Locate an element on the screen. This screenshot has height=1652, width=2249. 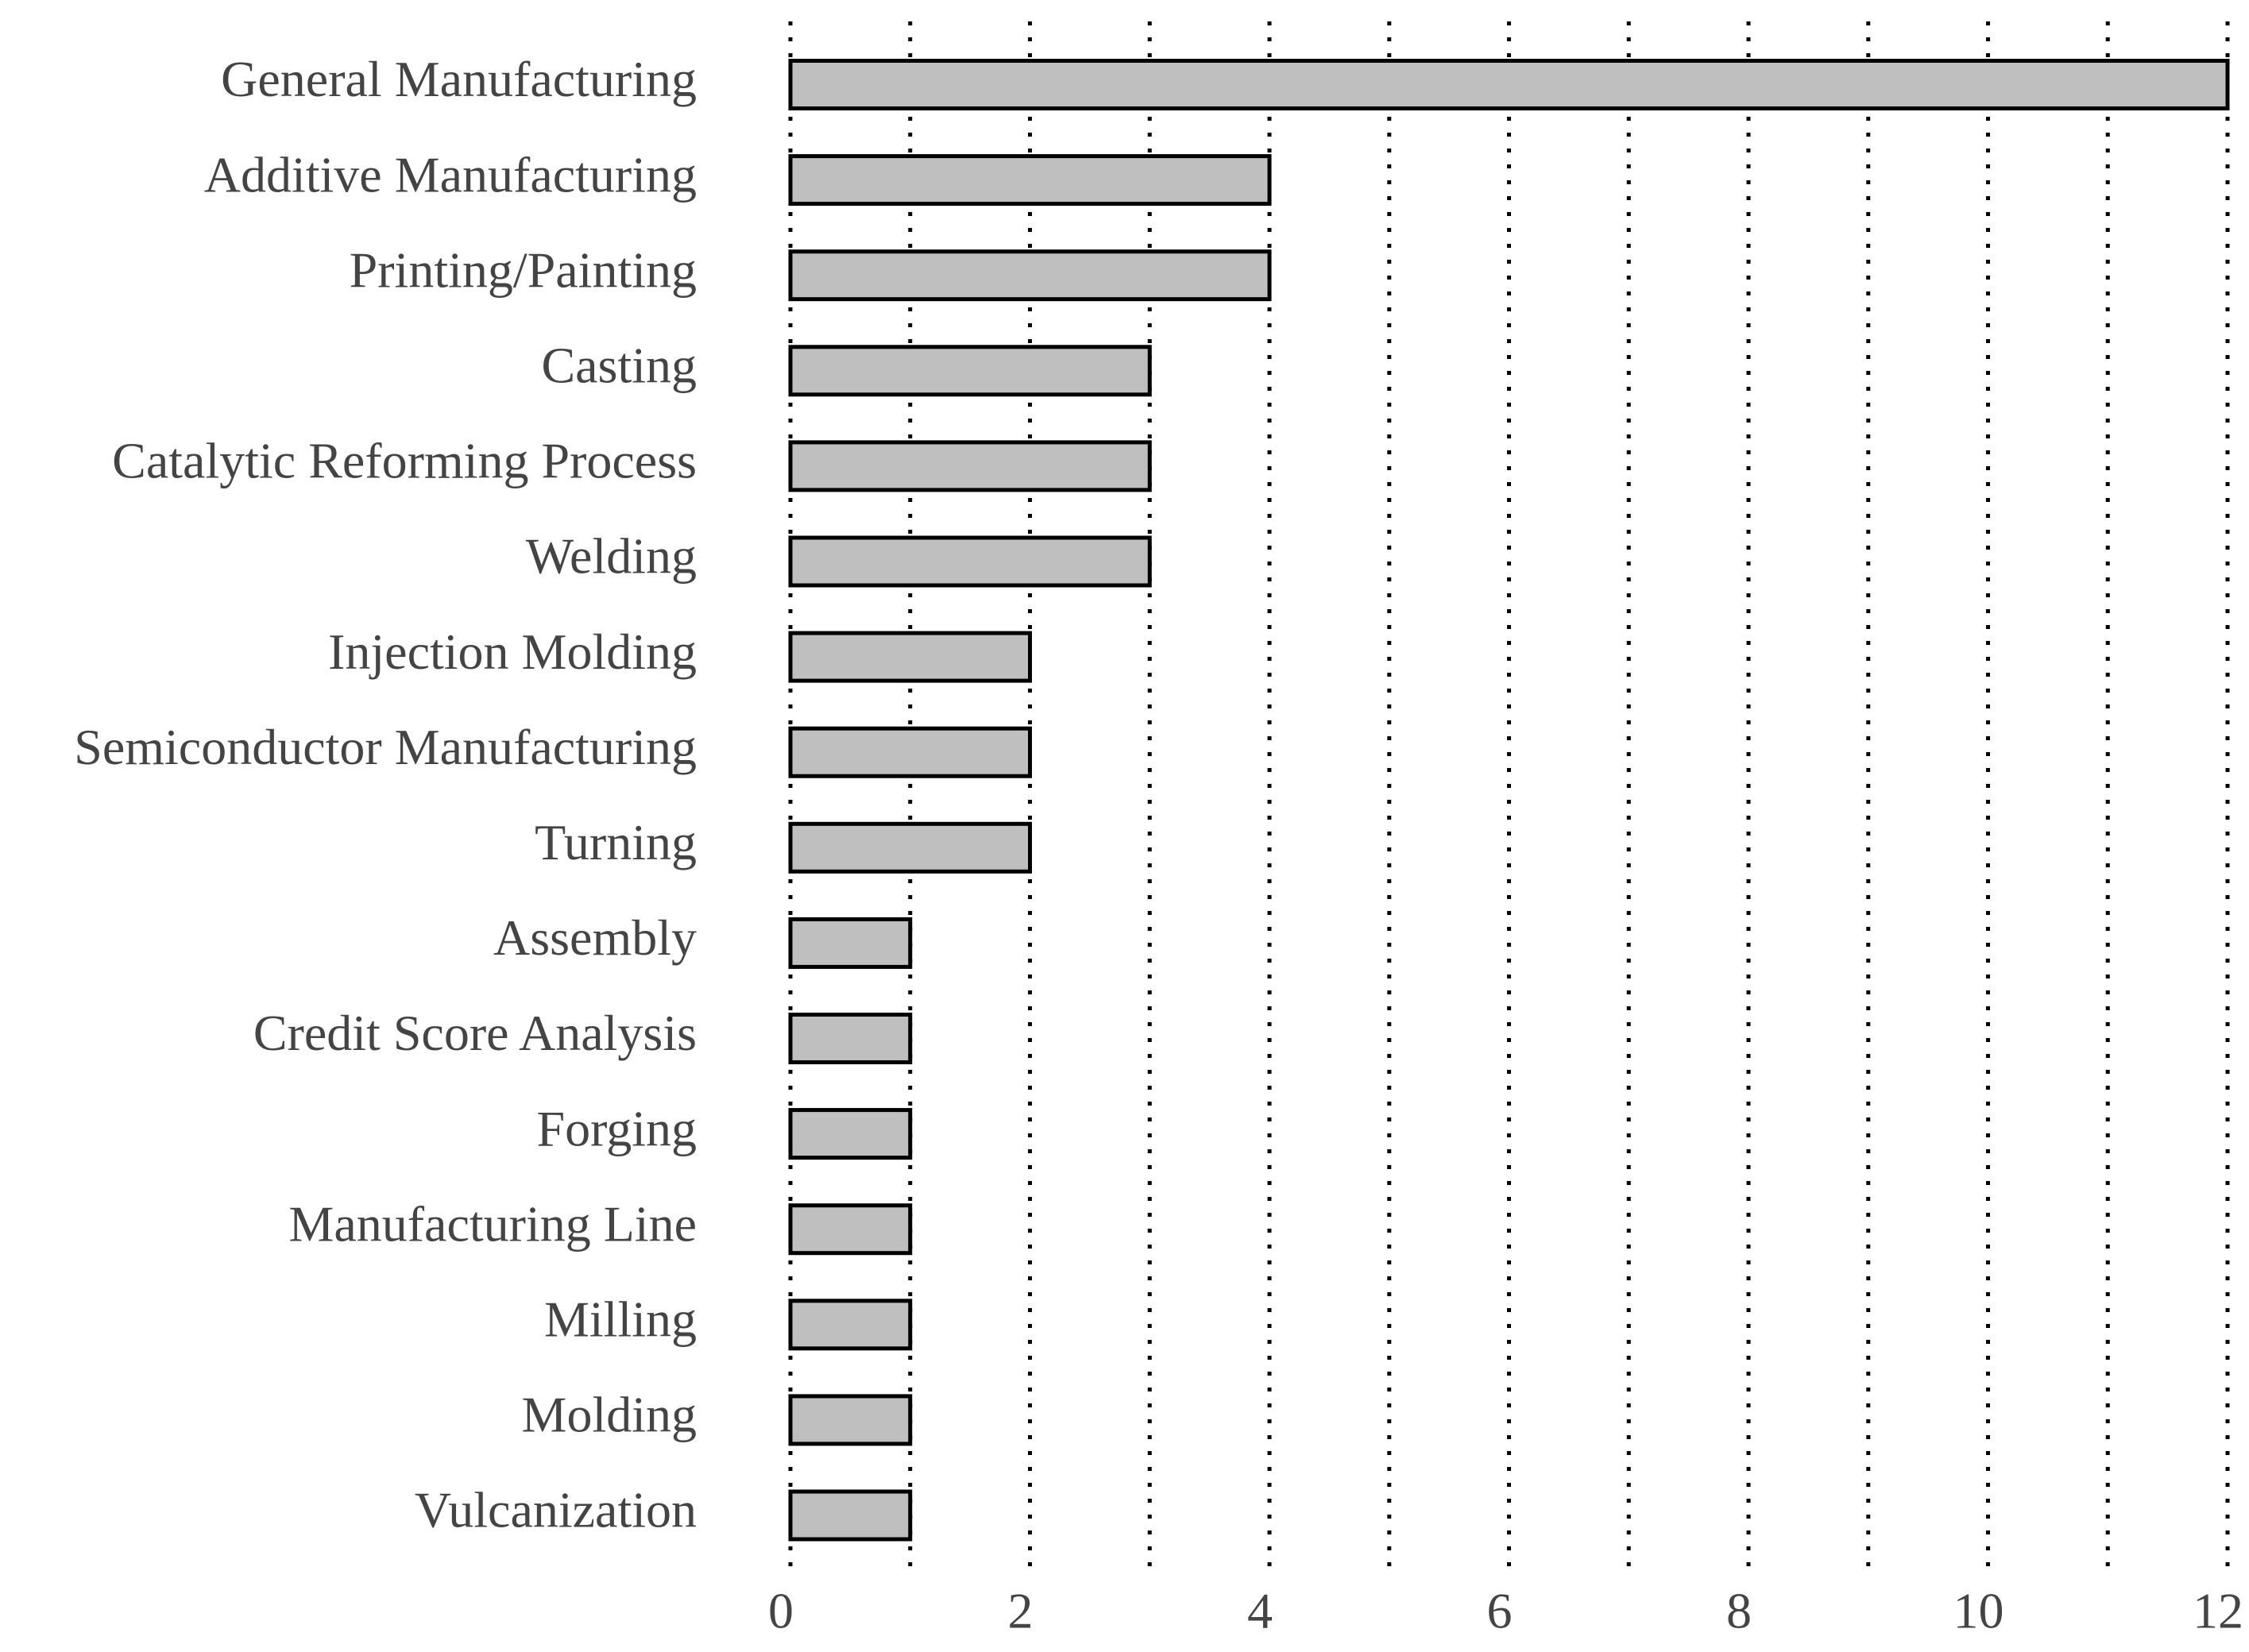
y-tick-label: Turning is located at coordinates (616, 842).